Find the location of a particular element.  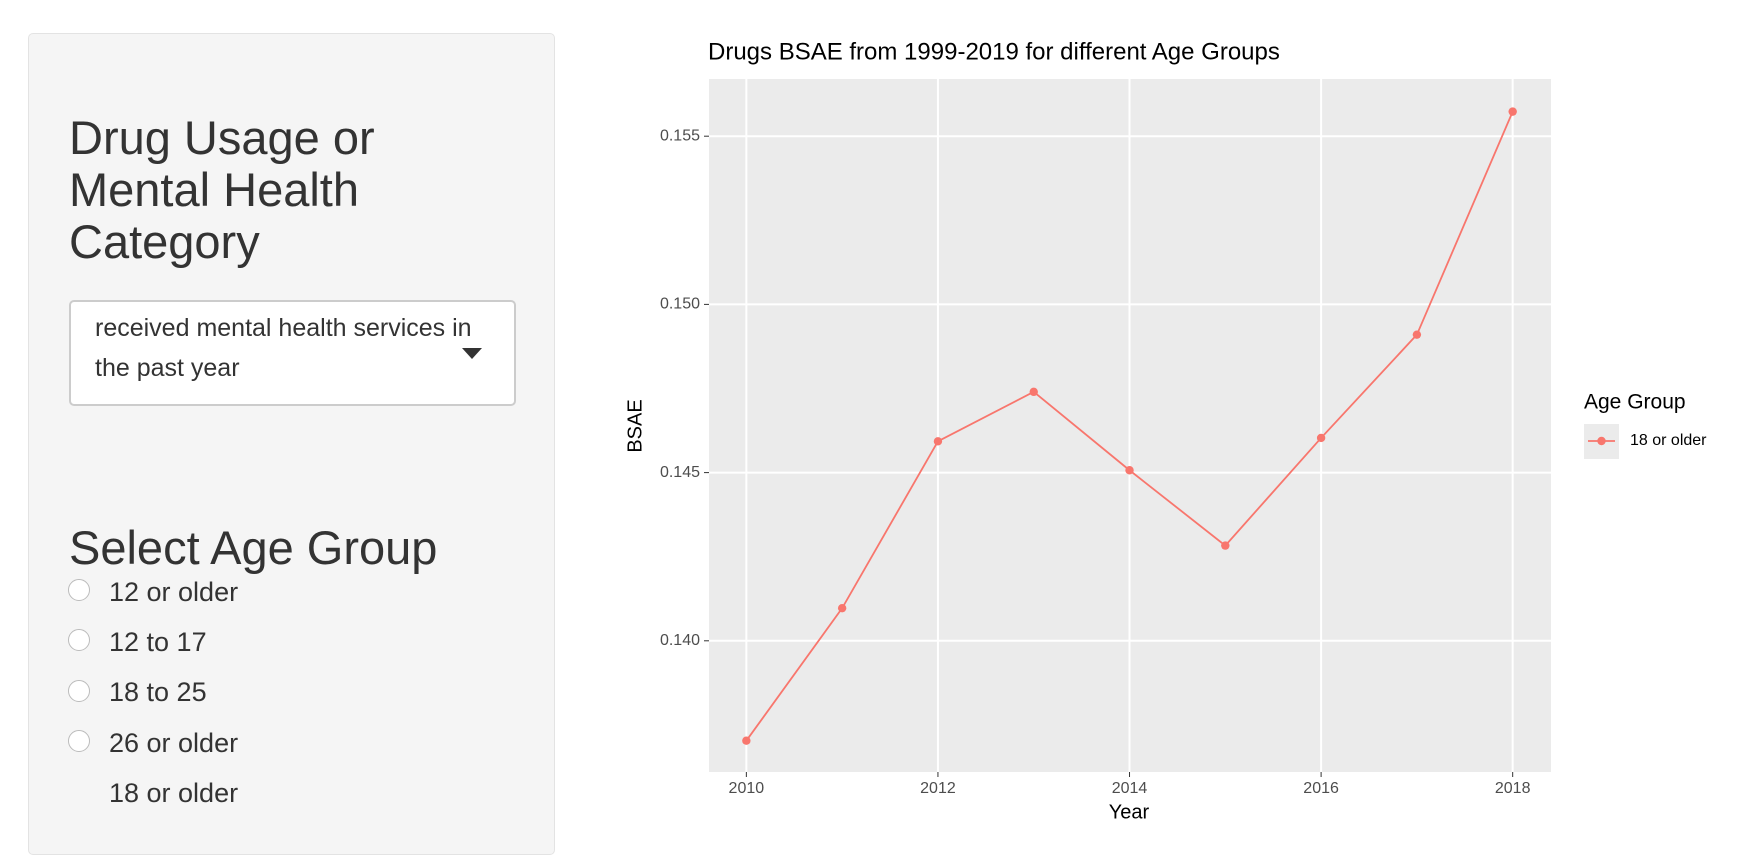

x-tick-label: 2018 is located at coordinates (1513, 788).